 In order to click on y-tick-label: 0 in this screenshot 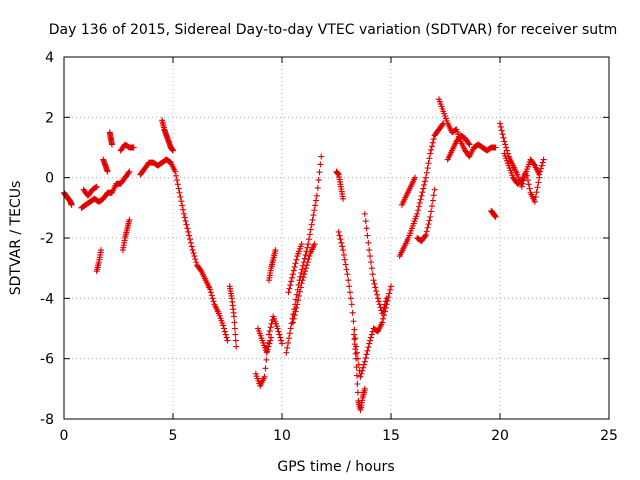, I will do `click(49, 179)`.